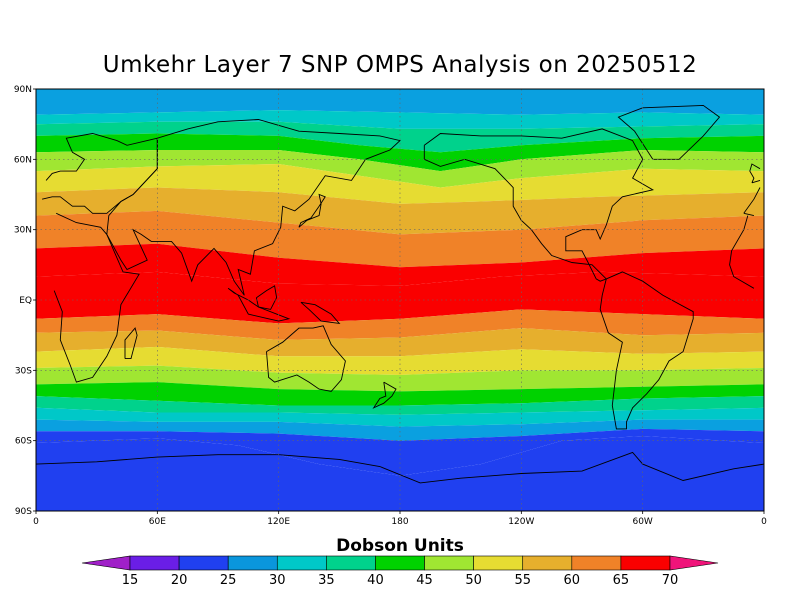  Describe the element at coordinates (375, 580) in the screenshot. I see `colorbar-label: 40` at that location.